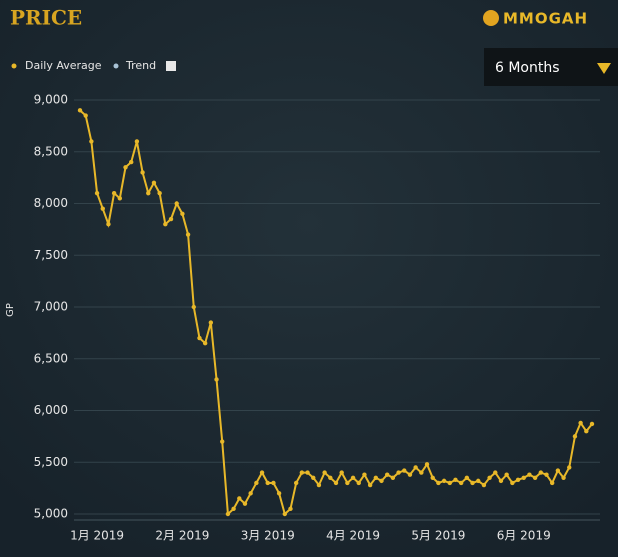 The image size is (618, 557). What do you see at coordinates (97, 536) in the screenshot?
I see `x-tick-label: 1月 2019` at bounding box center [97, 536].